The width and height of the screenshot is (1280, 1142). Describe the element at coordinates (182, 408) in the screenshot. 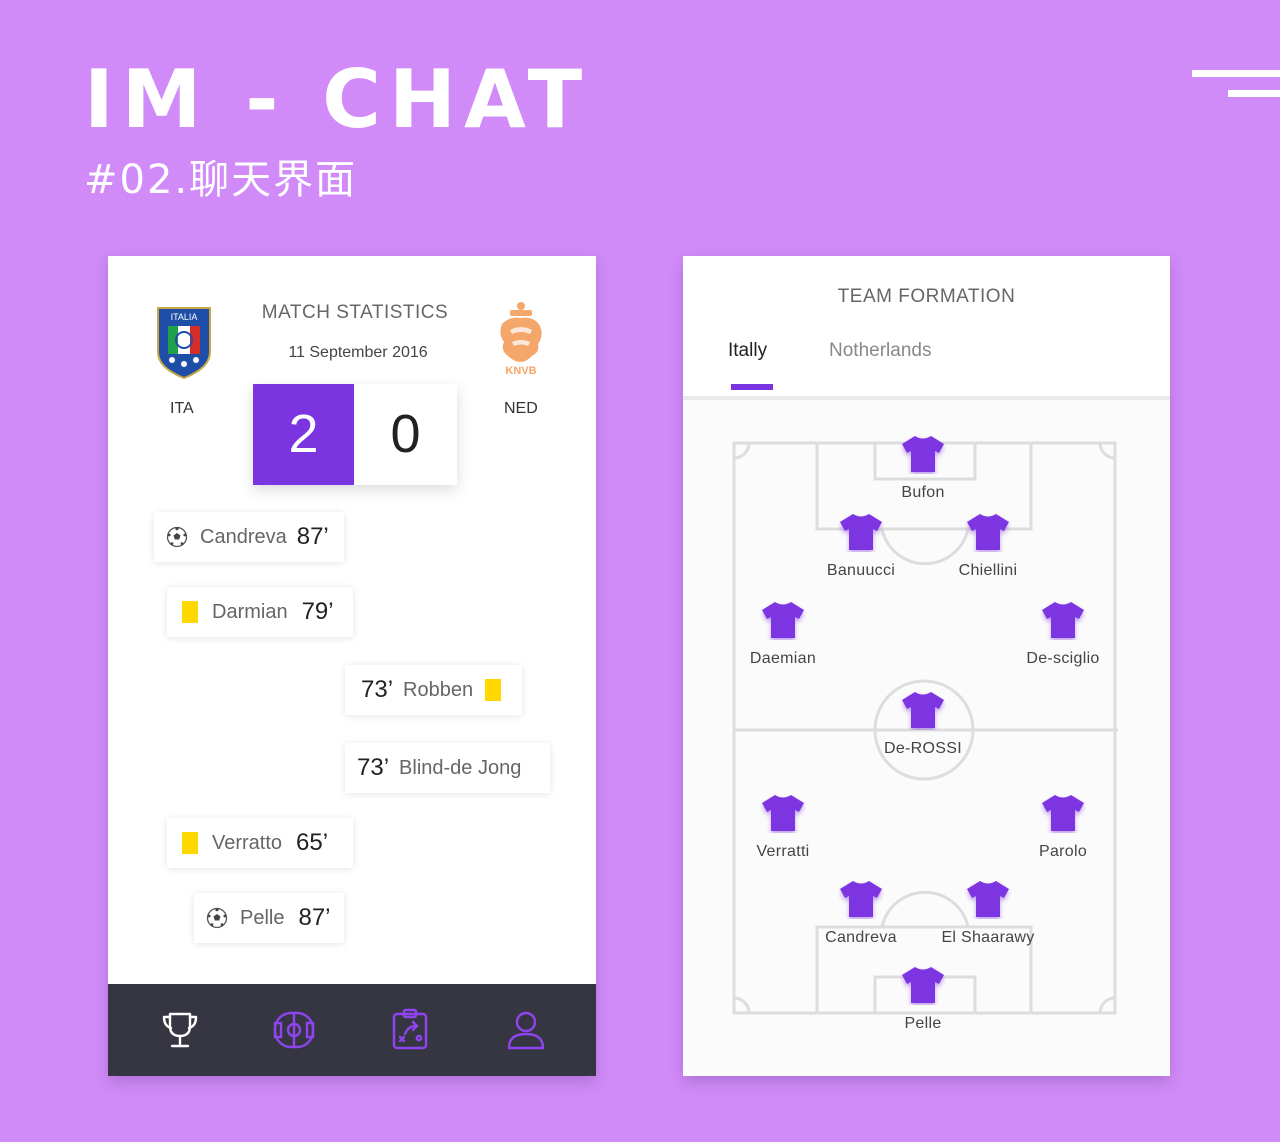

I see `home-team-code: ITA` at that location.